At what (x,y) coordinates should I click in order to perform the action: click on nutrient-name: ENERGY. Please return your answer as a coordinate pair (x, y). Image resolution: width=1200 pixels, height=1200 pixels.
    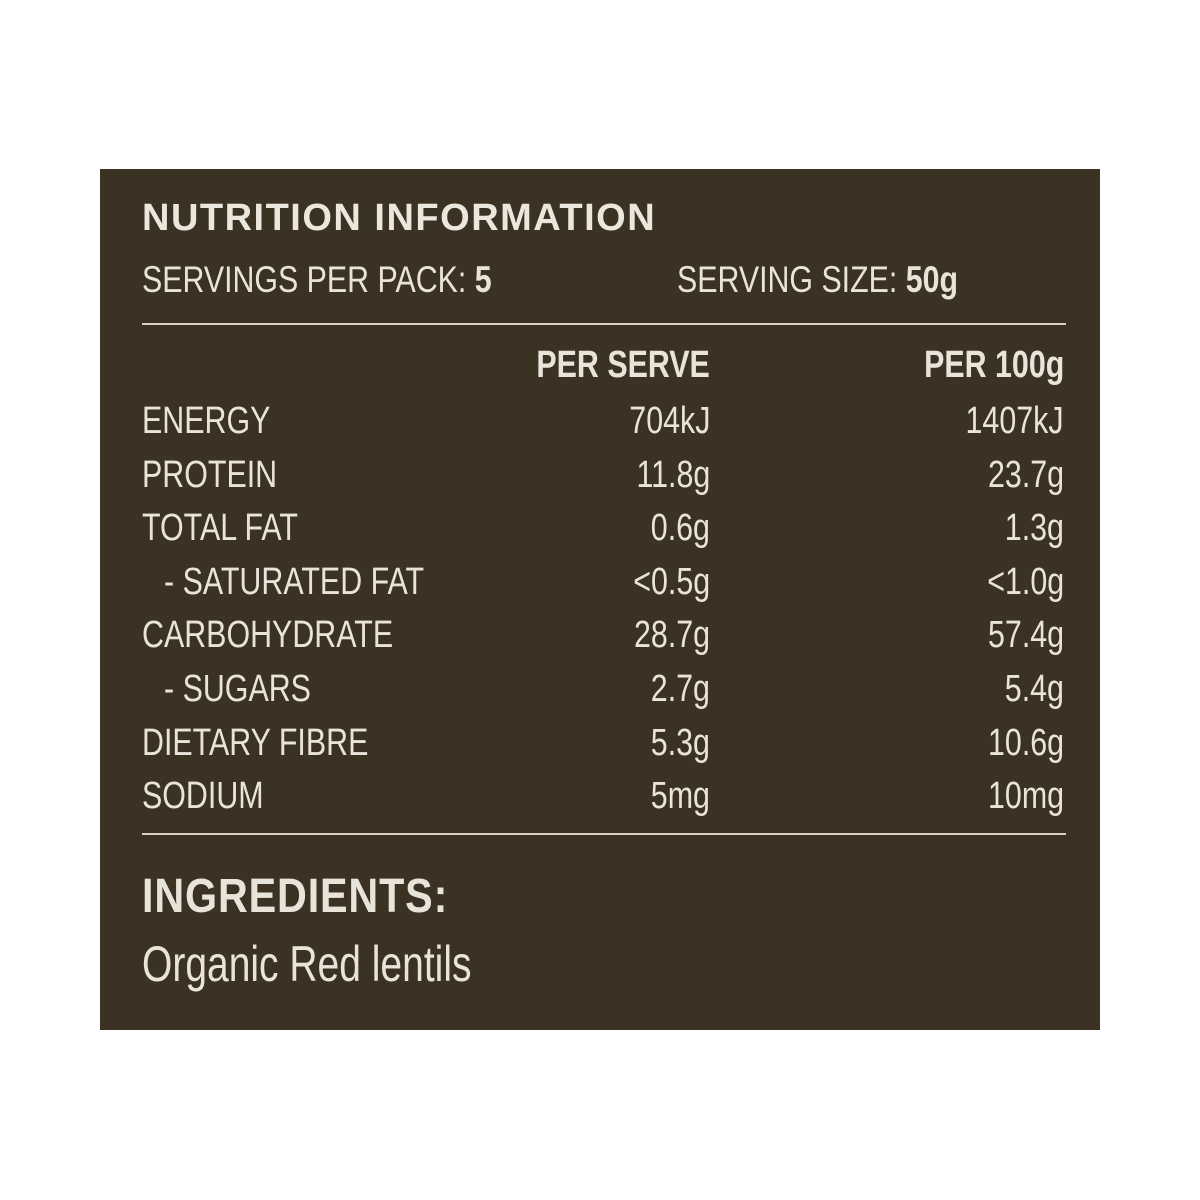
    Looking at the image, I should click on (206, 421).